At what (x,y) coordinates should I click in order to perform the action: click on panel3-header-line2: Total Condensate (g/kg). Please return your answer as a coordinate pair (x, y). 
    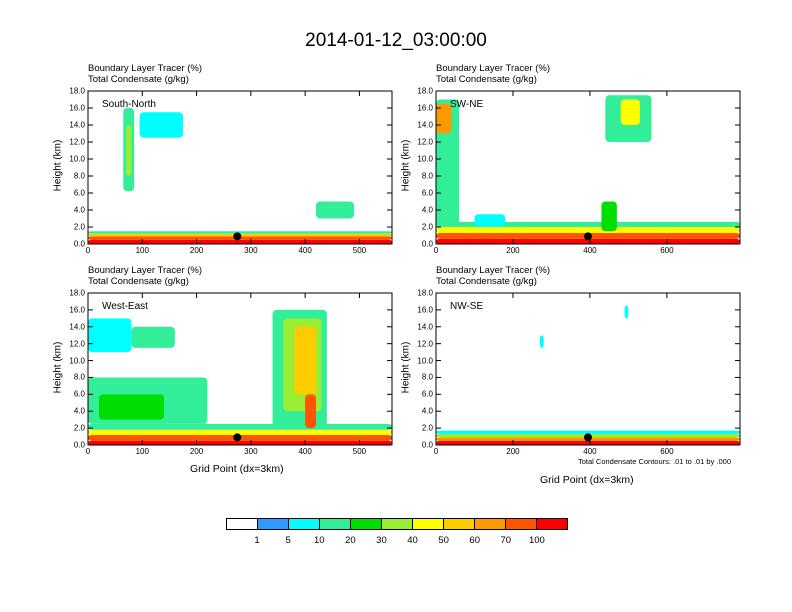
    Looking at the image, I should click on (138, 281).